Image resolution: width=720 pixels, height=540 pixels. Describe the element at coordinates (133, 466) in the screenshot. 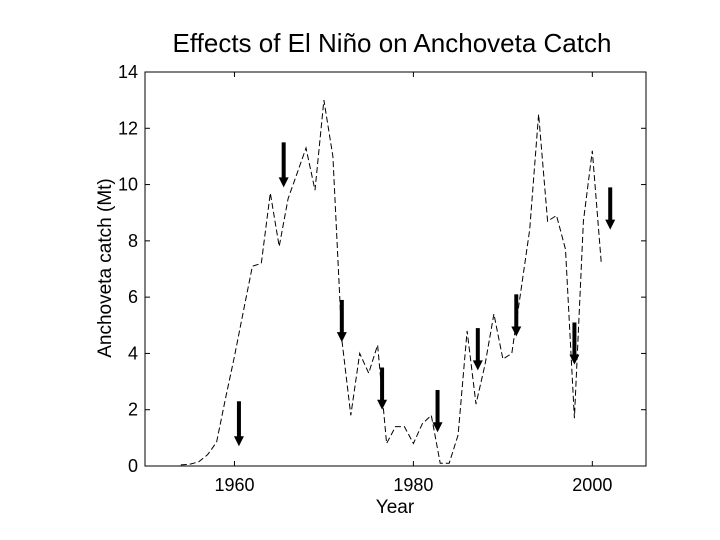

I see `y-tick-label: 0` at that location.